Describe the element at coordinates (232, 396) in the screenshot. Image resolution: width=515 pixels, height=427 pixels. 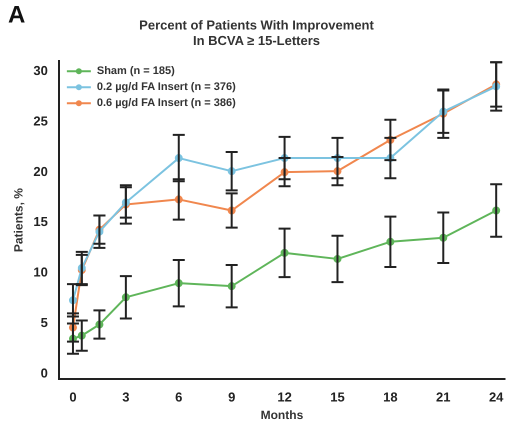
I see `x-tick-label: 9` at that location.